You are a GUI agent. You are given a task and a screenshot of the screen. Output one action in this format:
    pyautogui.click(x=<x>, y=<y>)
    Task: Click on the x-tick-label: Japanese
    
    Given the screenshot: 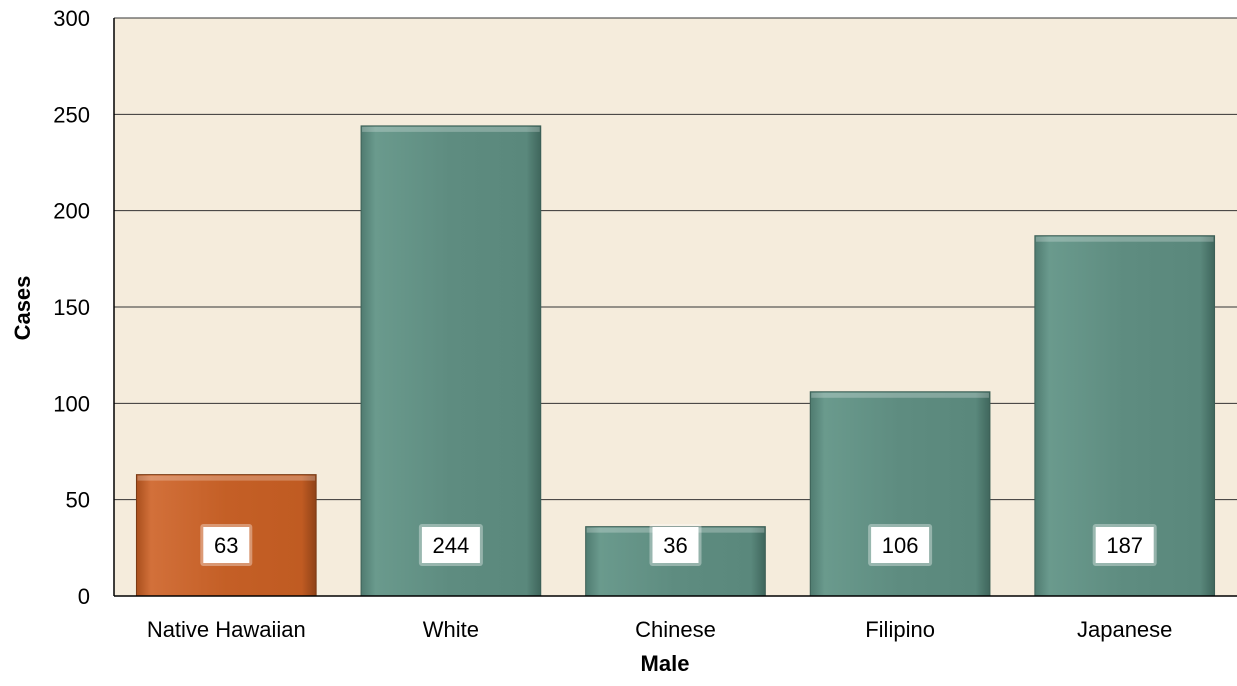 What is the action you would take?
    pyautogui.click(x=1124, y=629)
    